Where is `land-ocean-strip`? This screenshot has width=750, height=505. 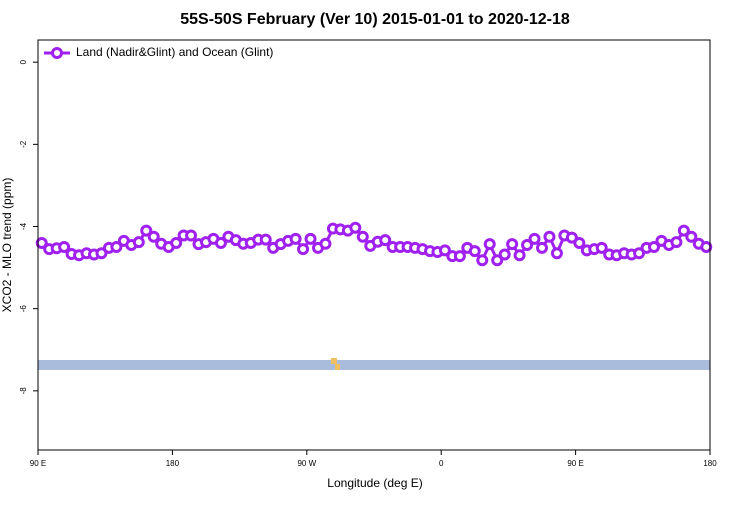
land-ocean-strip is located at coordinates (374, 365).